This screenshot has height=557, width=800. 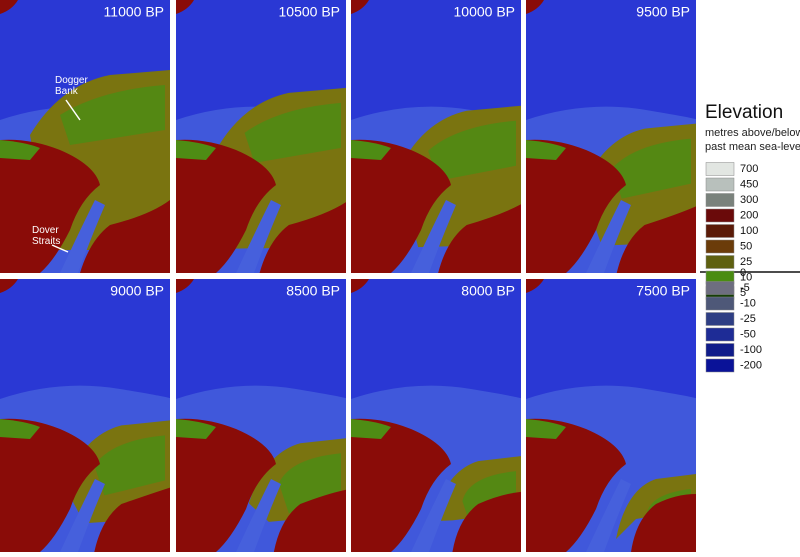 I want to click on map-panel: 10000 BP, so click(x=436, y=136).